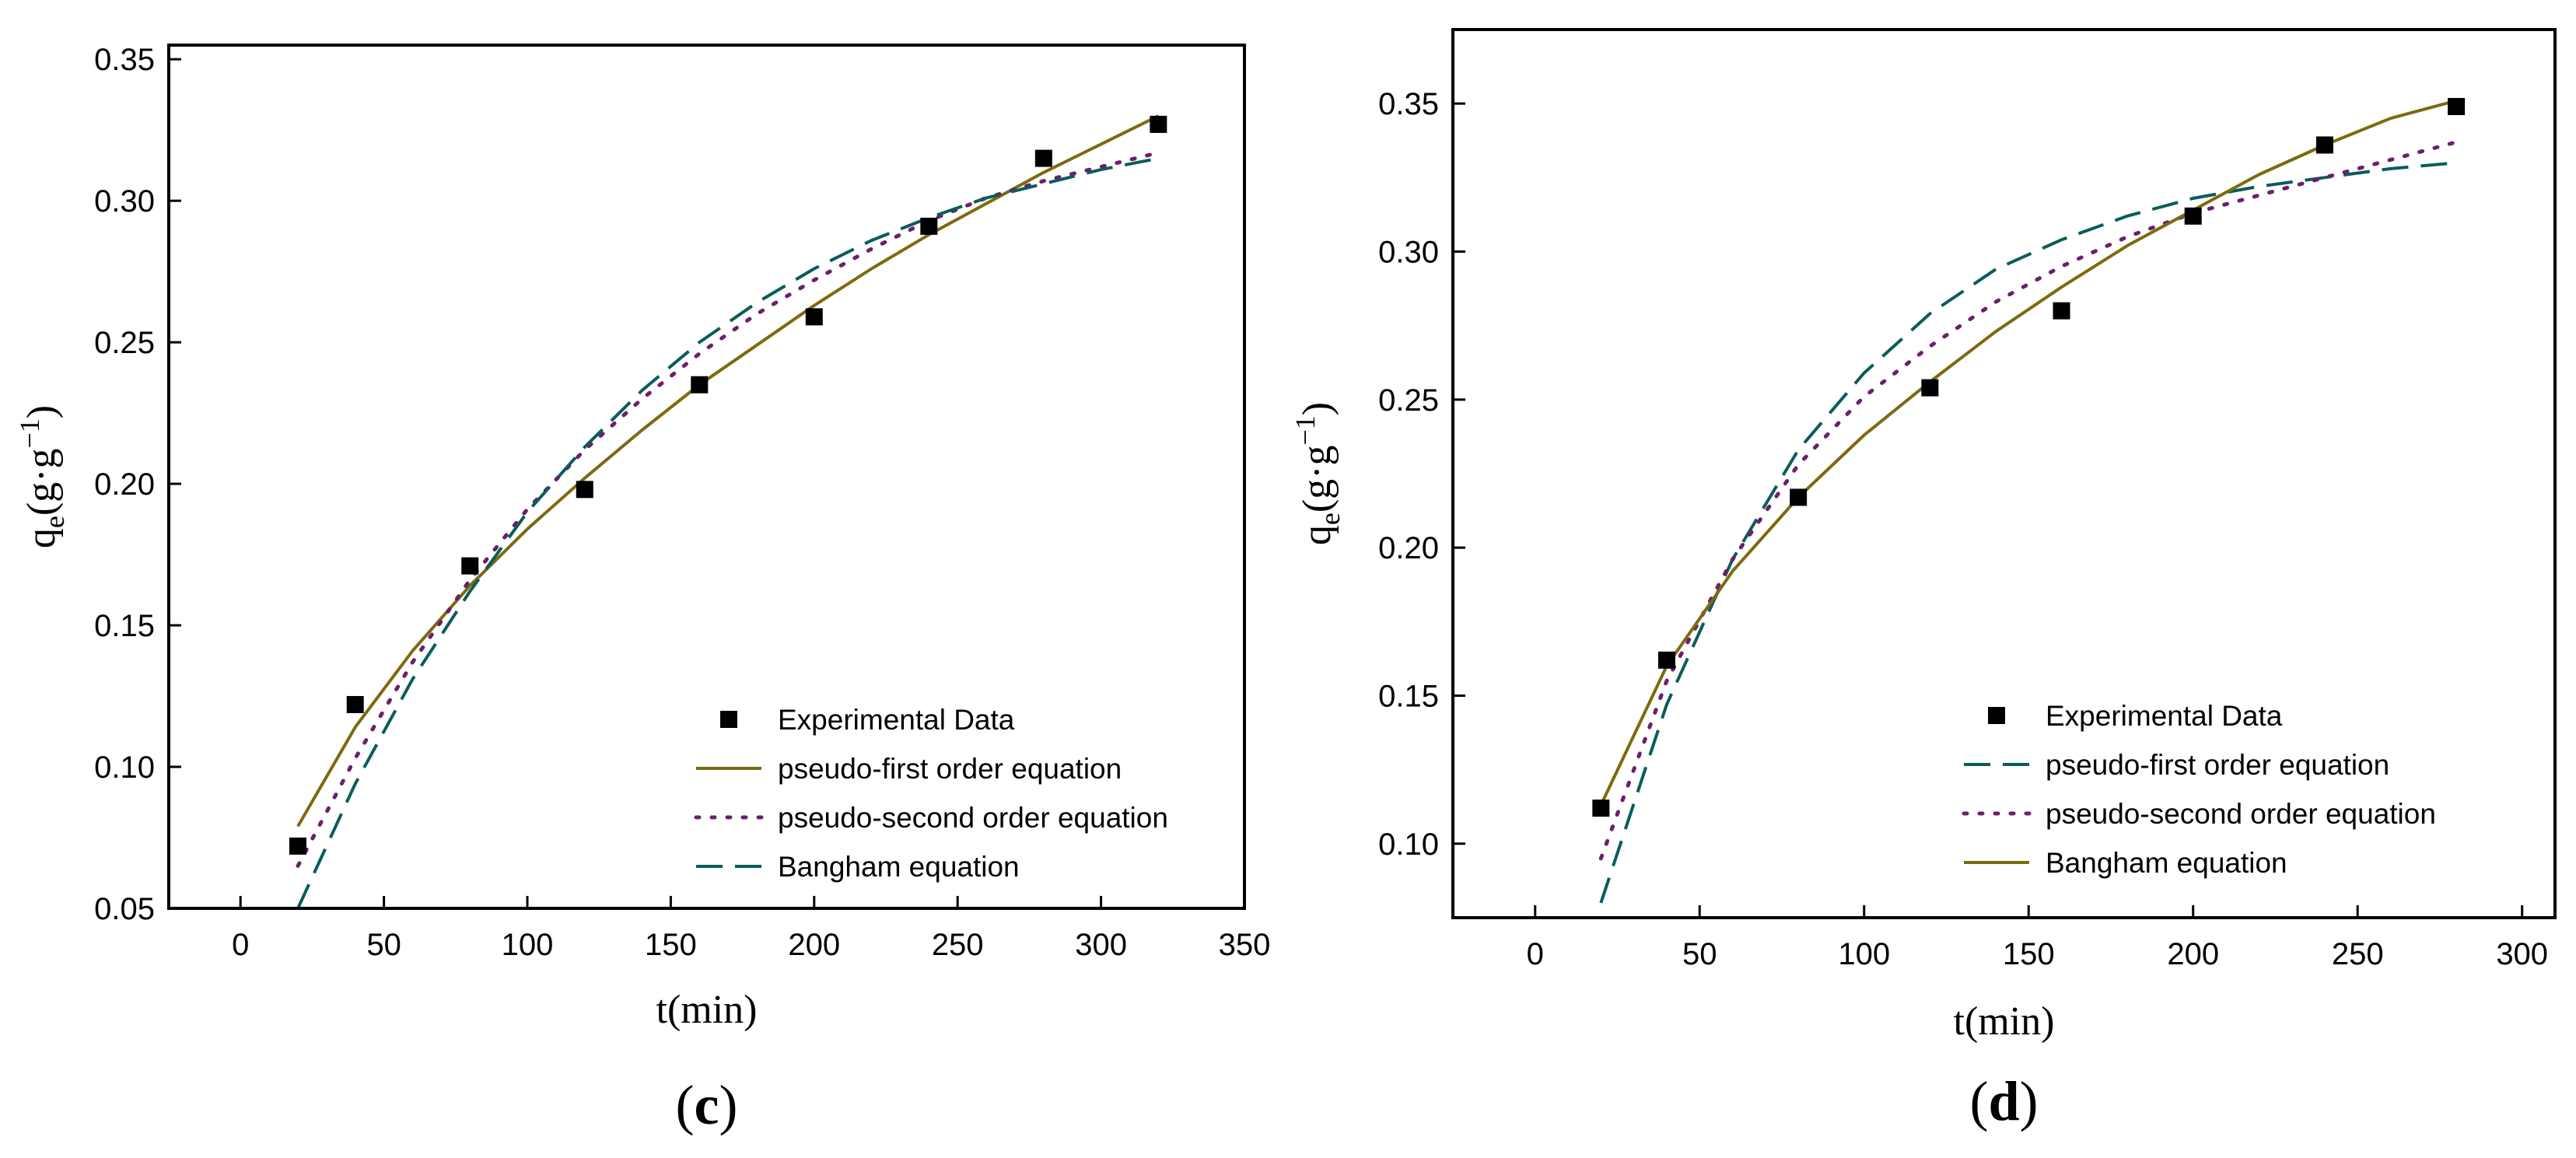 Image resolution: width=2576 pixels, height=1158 pixels. I want to click on panel-label: (d), so click(2004, 1101).